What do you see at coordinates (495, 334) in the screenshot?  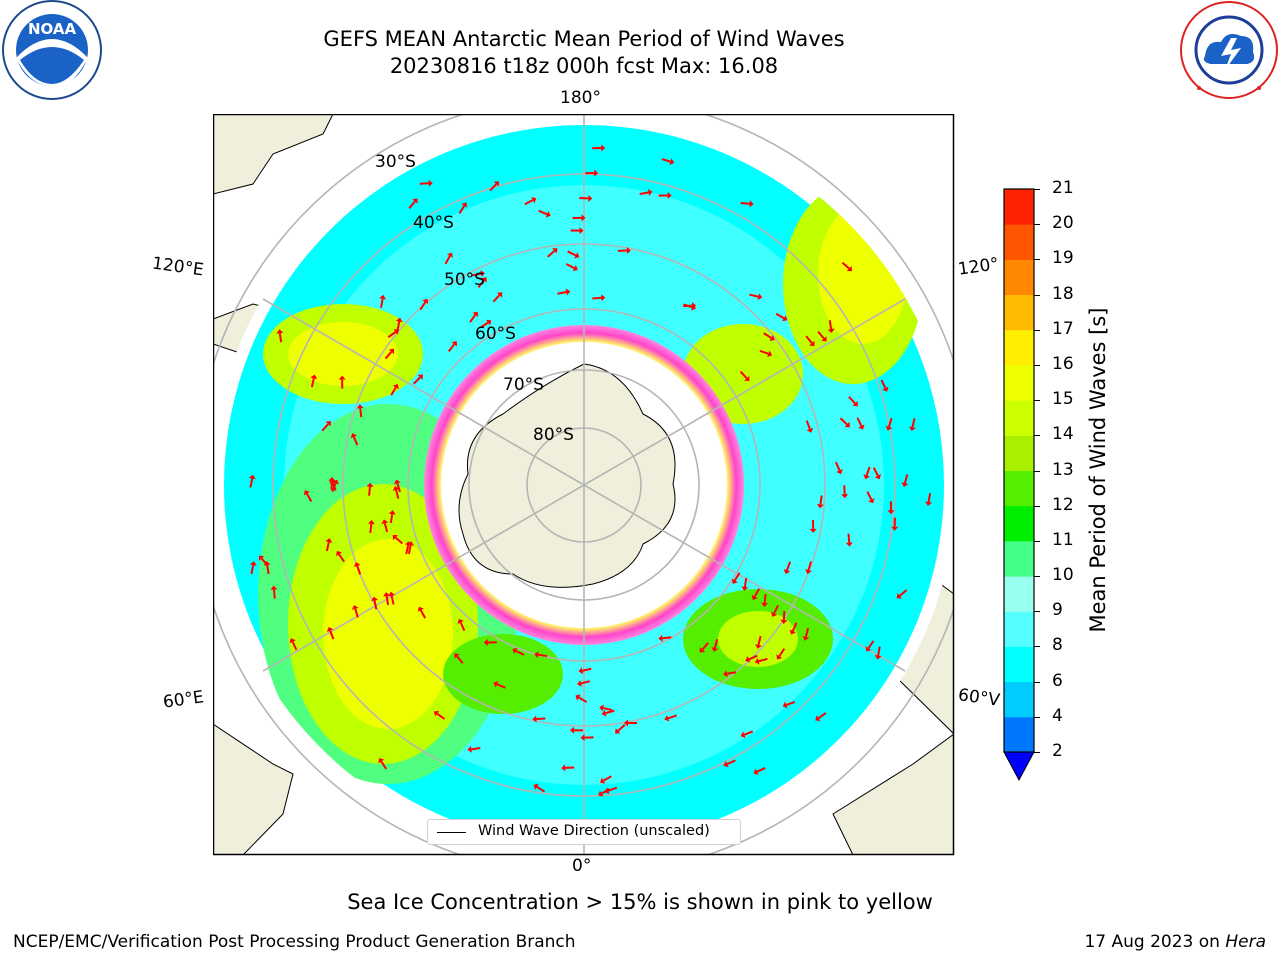 I see `lat-label-60s: 60°S` at bounding box center [495, 334].